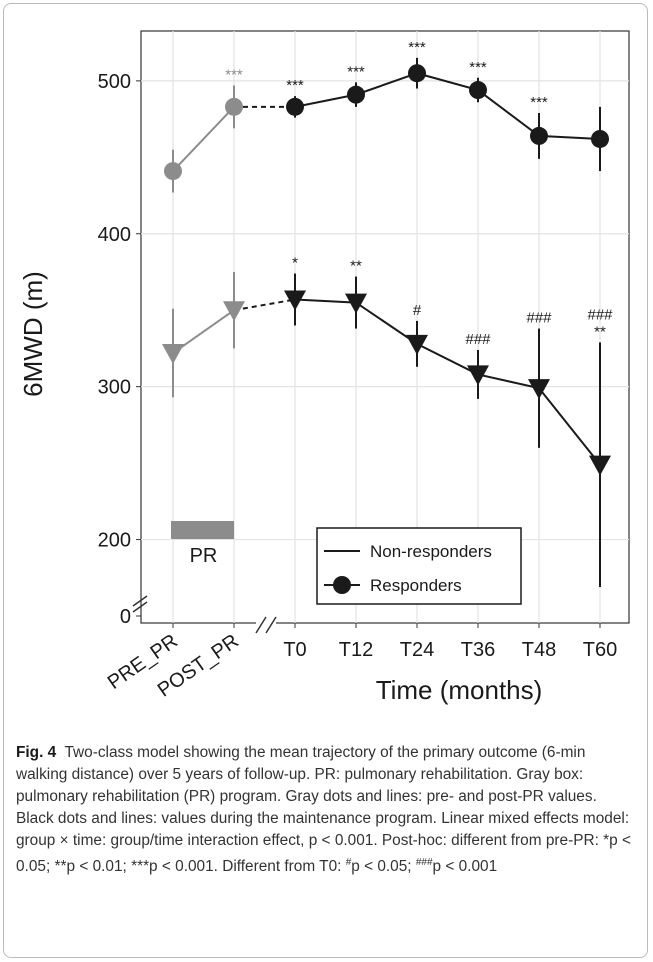 Image resolution: width=653 pixels, height=962 pixels. What do you see at coordinates (417, 310) in the screenshot?
I see `significance-label: #` at bounding box center [417, 310].